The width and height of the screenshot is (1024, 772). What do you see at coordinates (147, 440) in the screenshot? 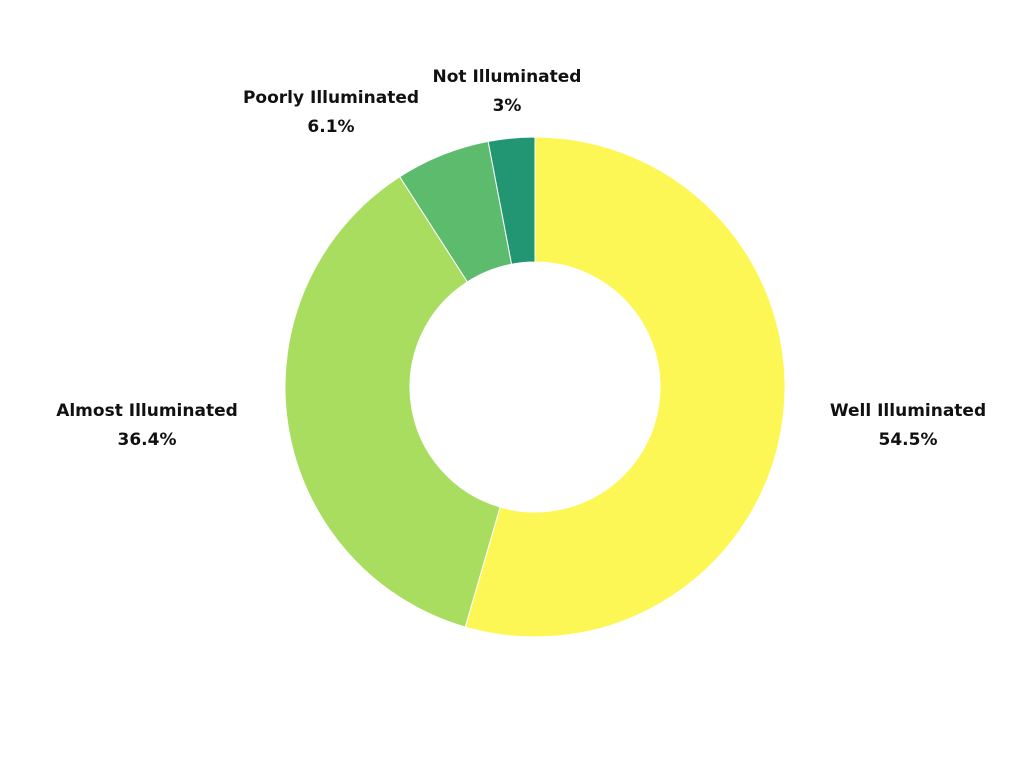
I see `slice-value-almost-illuminated: 36.4%` at bounding box center [147, 440].